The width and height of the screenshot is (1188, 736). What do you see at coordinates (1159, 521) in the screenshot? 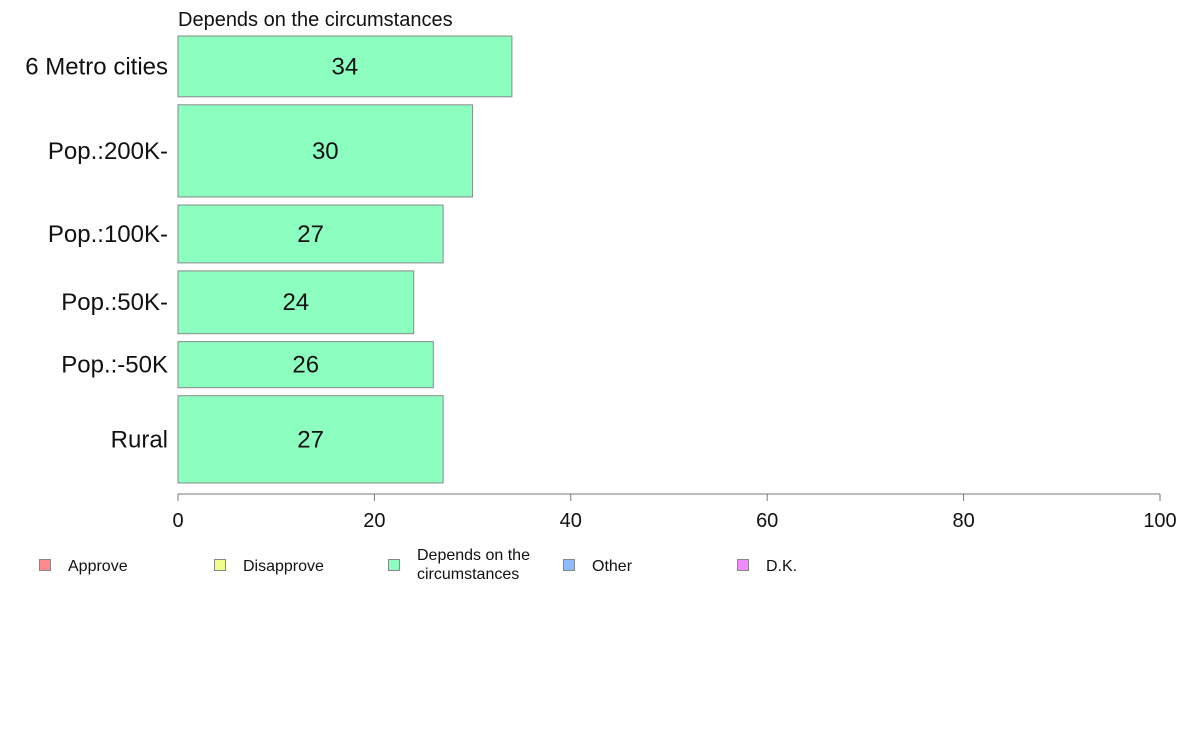
I see `x-tick-label: 100` at bounding box center [1159, 521].